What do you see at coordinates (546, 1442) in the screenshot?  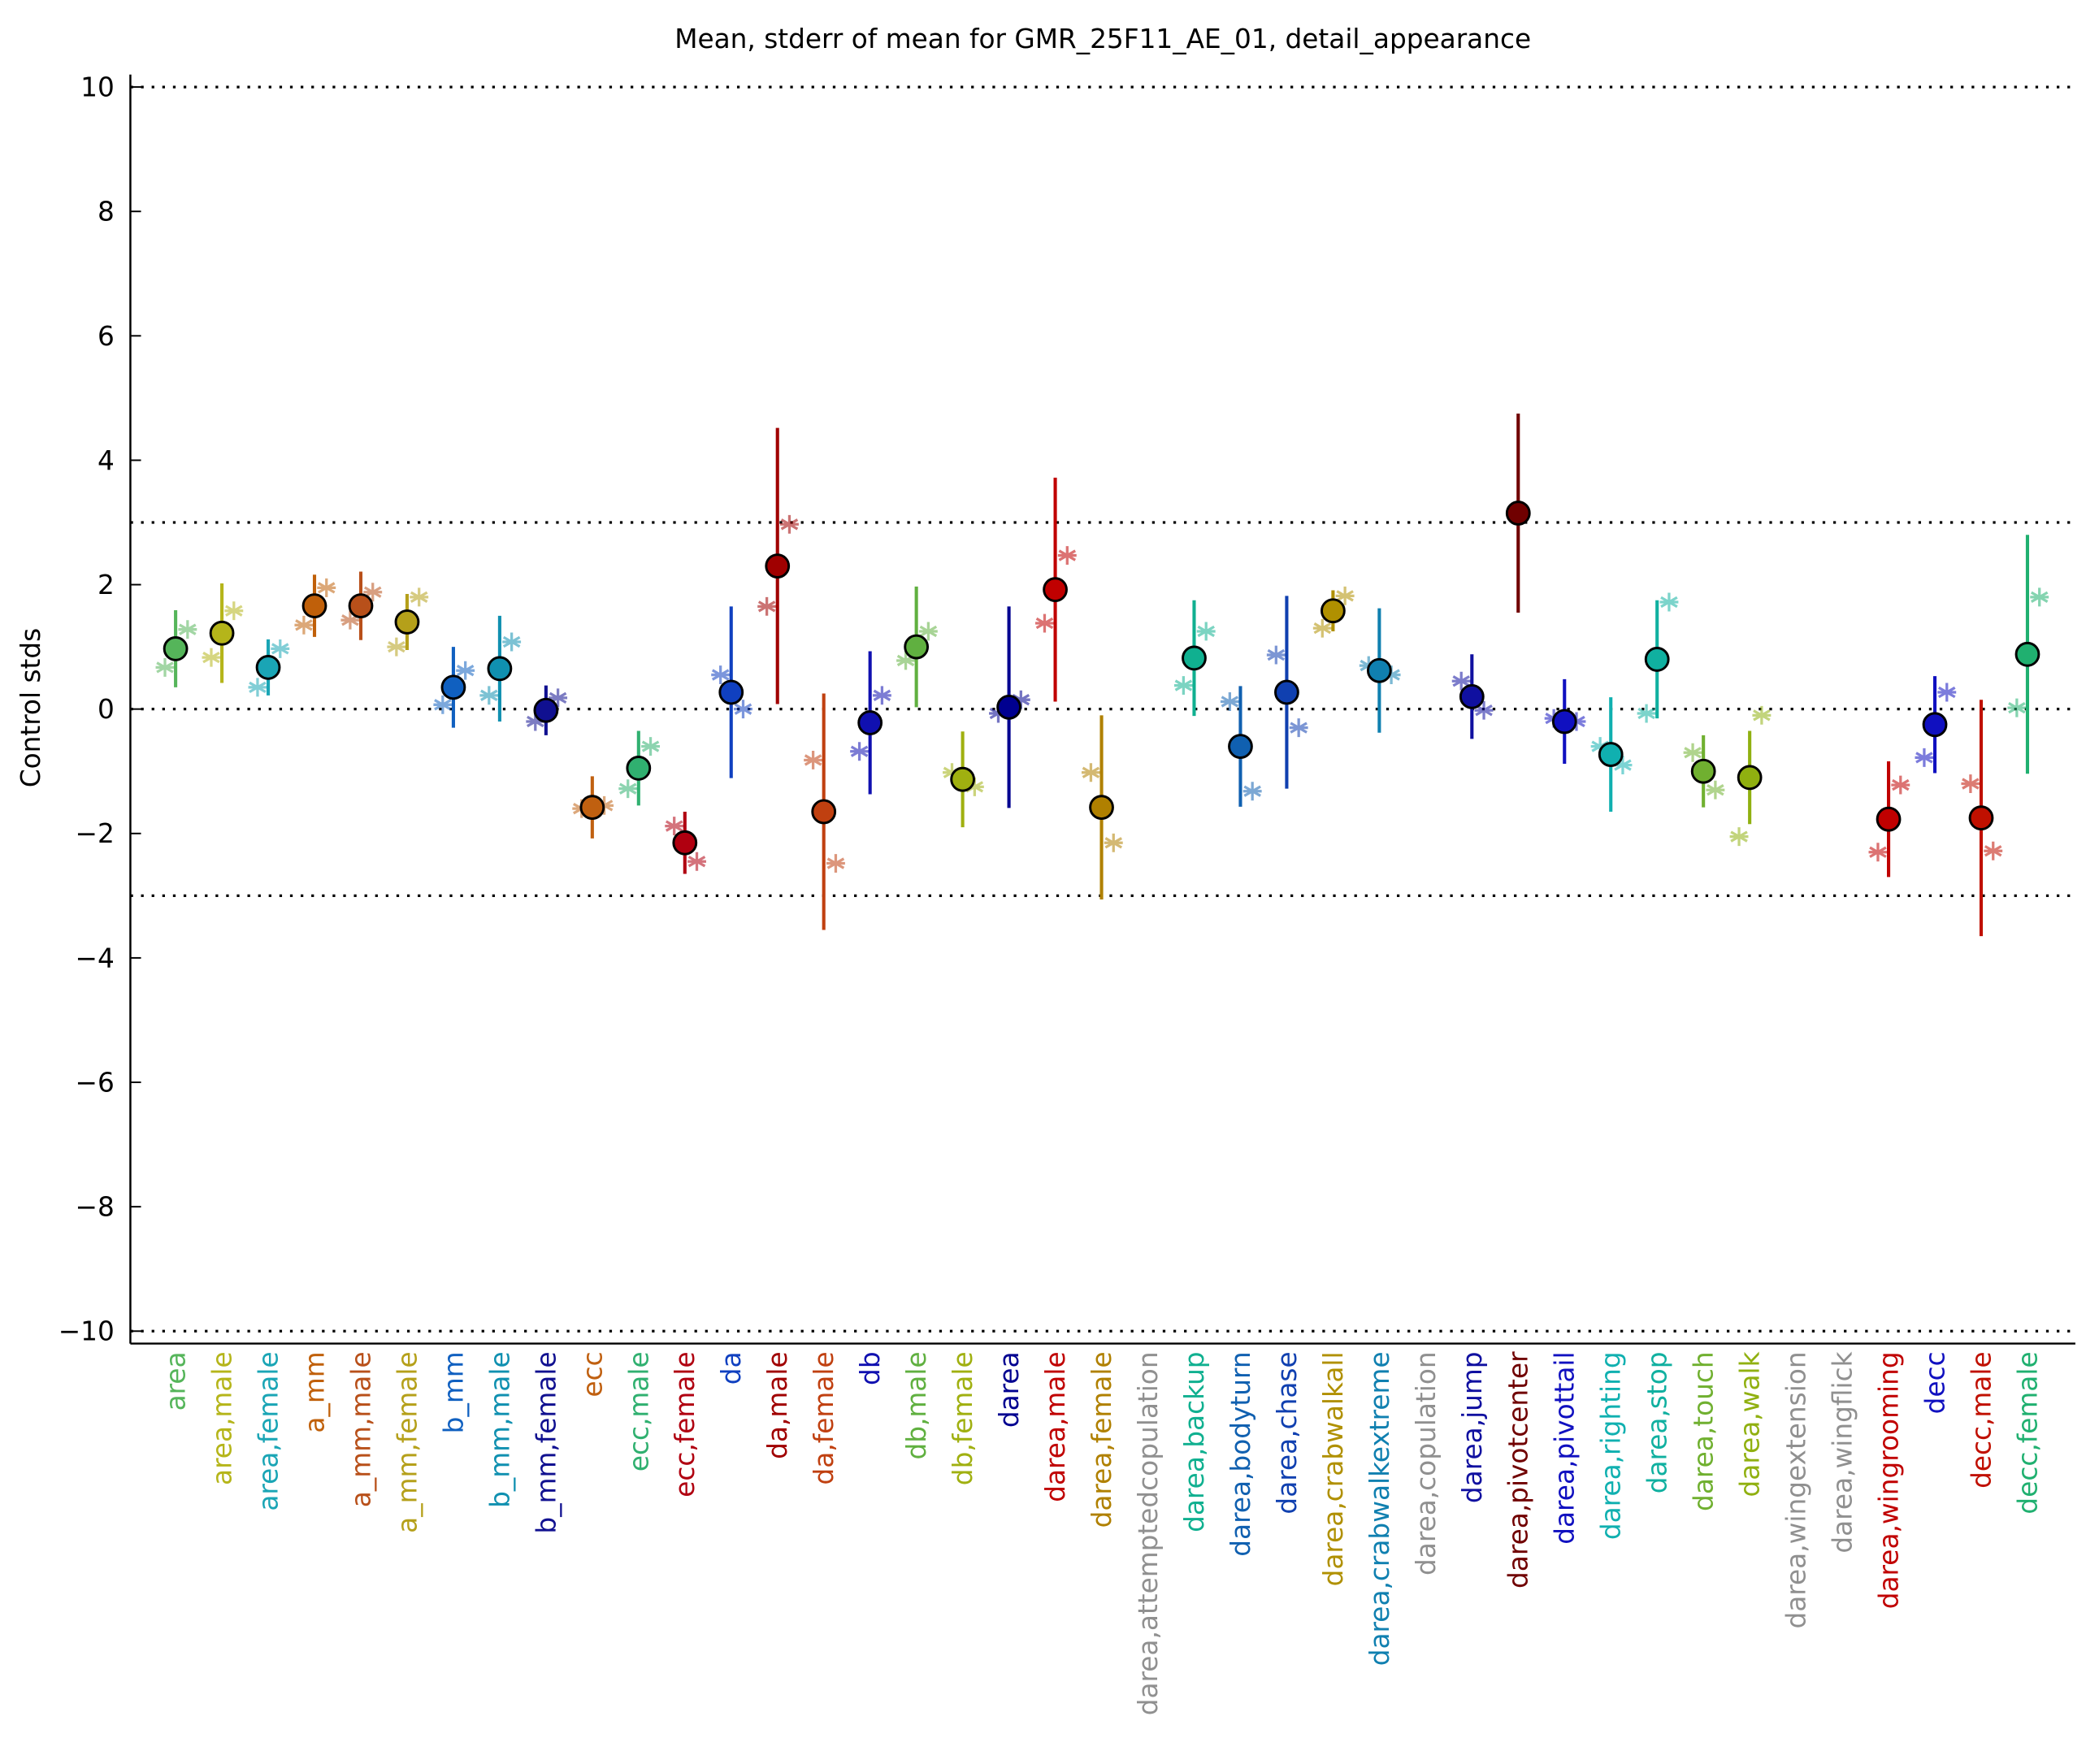 I see `x-tick-label: b_mm,female` at bounding box center [546, 1442].